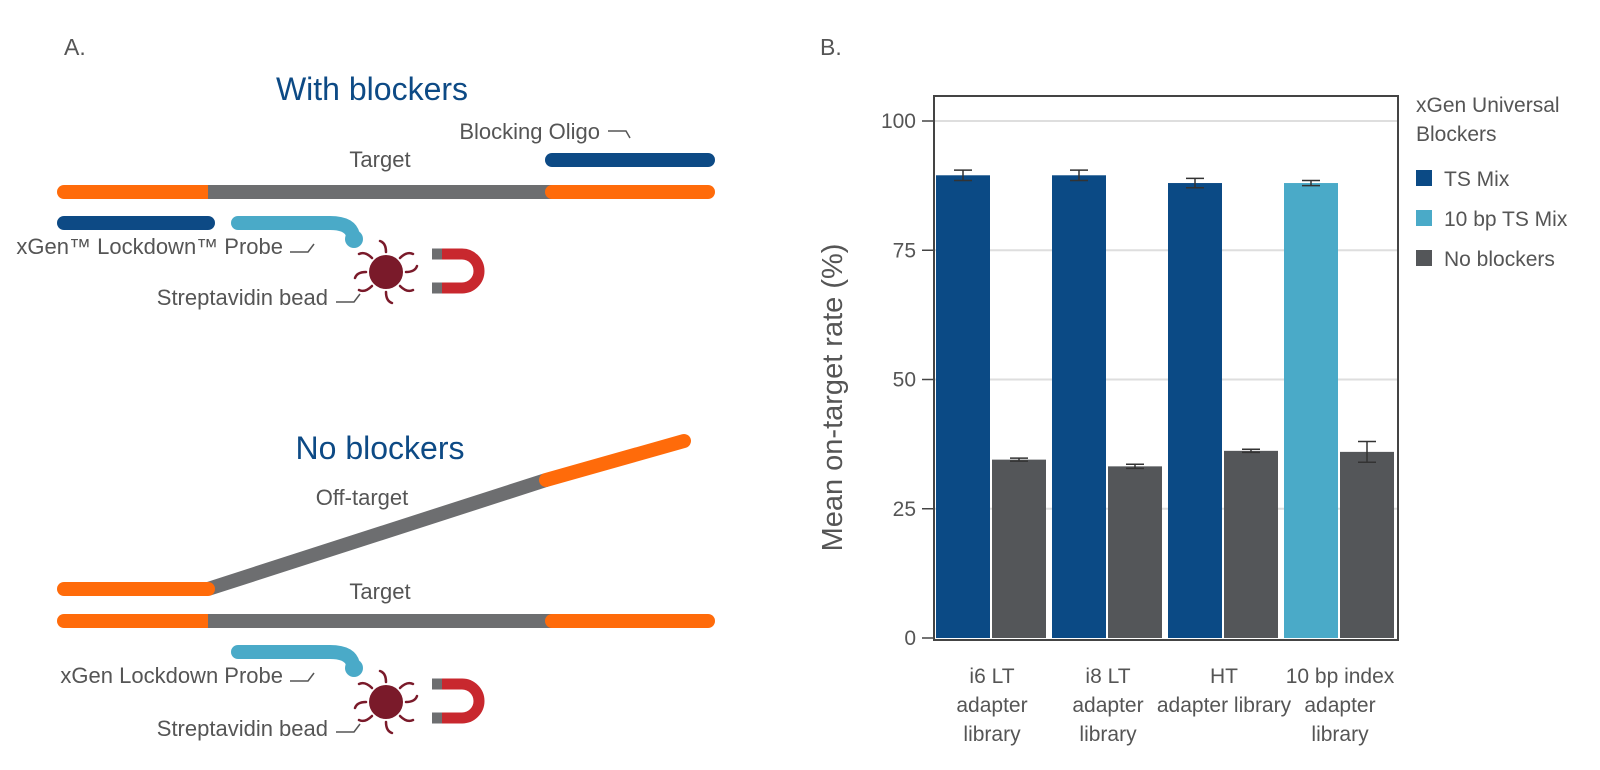 The width and height of the screenshot is (1600, 770). I want to click on probe-label-top: xGen™ Lockdown™ Probe, so click(149, 246).